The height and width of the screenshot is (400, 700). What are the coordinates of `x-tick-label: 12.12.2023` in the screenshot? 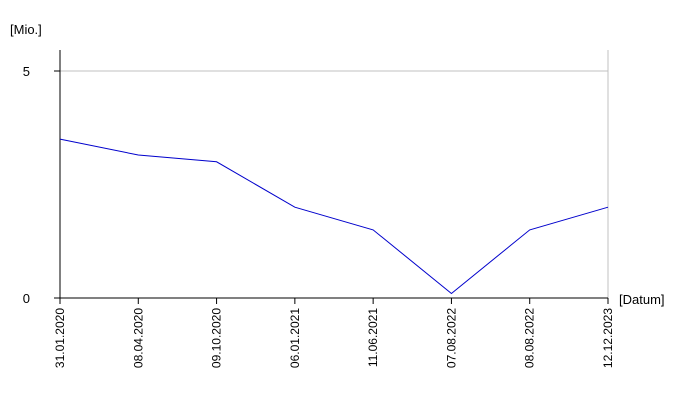 It's located at (608, 338).